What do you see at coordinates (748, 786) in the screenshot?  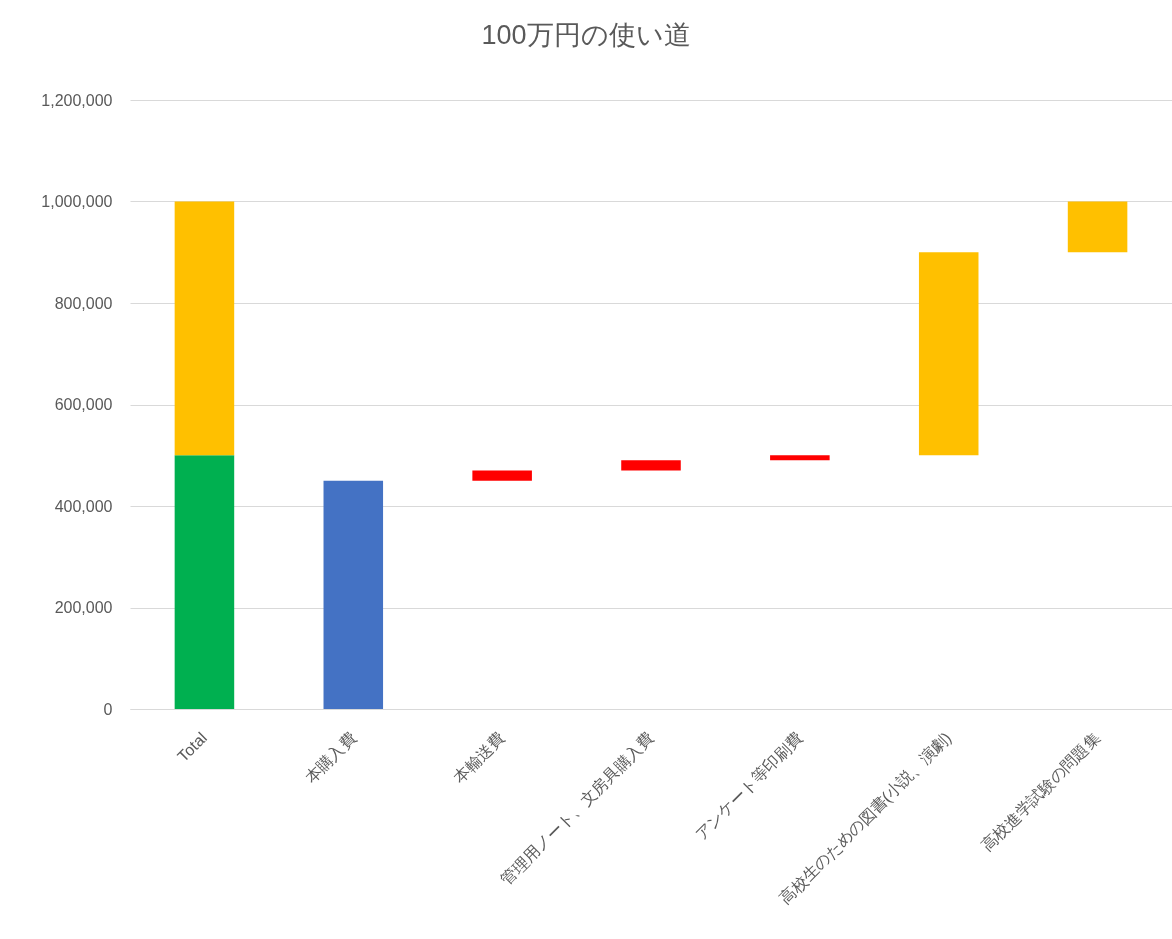 I see `x-tick-label: アンケート等印刷費` at bounding box center [748, 786].